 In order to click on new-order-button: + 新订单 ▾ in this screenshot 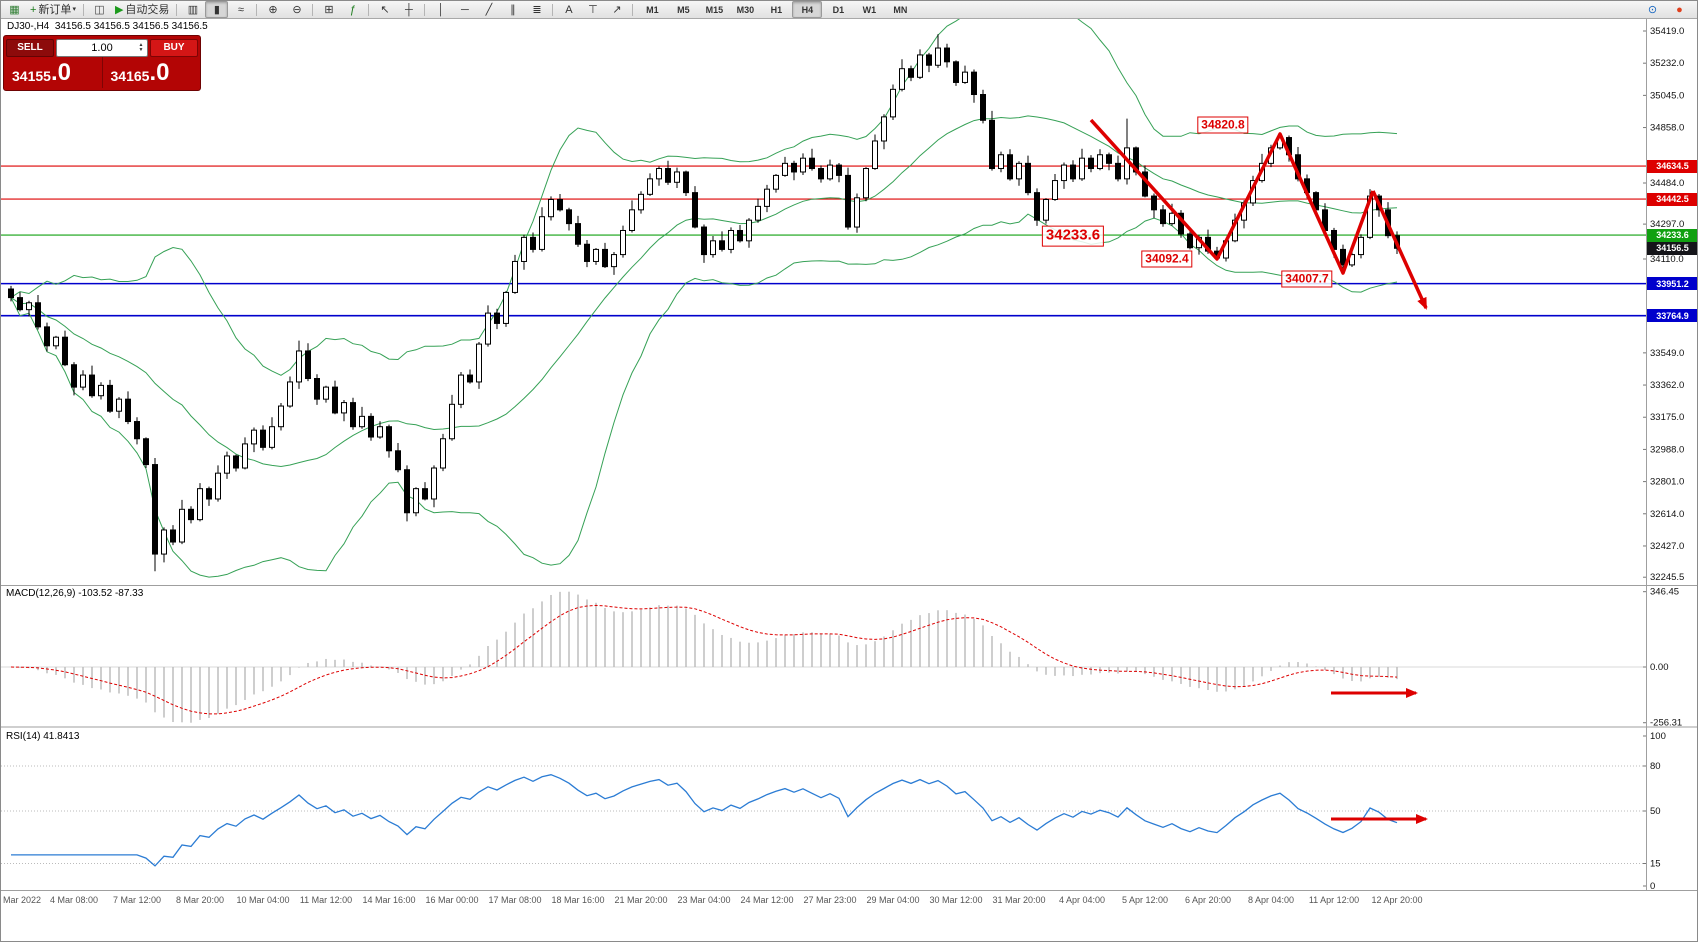, I will do `click(53, 9)`.